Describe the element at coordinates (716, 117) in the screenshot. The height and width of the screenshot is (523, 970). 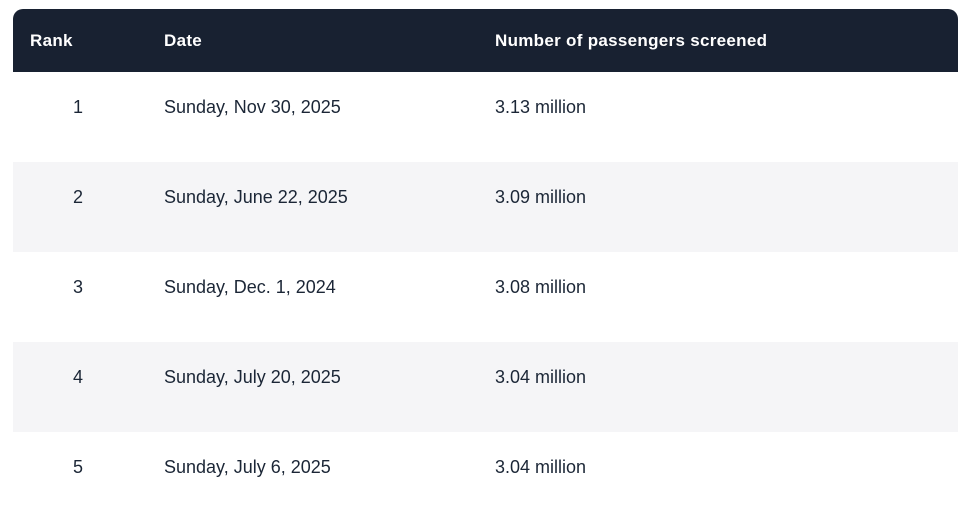
I see `cell-passengers: 3.13 million` at that location.